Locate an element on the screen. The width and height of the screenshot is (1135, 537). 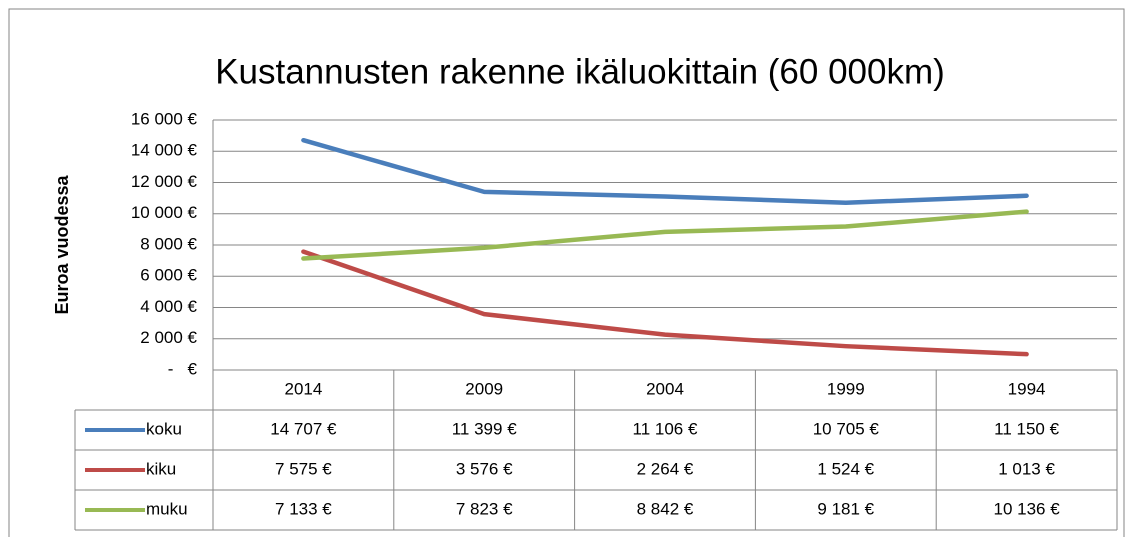
y-tick-label: 14 000 € is located at coordinates (164, 150).